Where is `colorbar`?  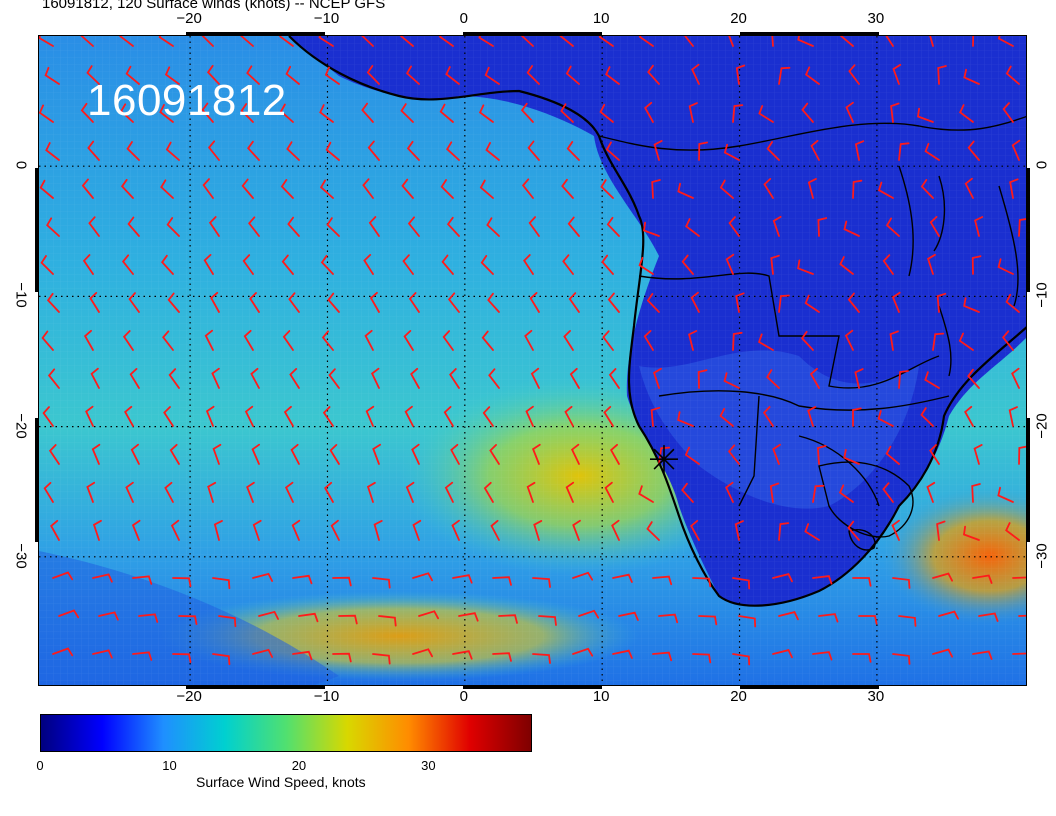
colorbar is located at coordinates (286, 733).